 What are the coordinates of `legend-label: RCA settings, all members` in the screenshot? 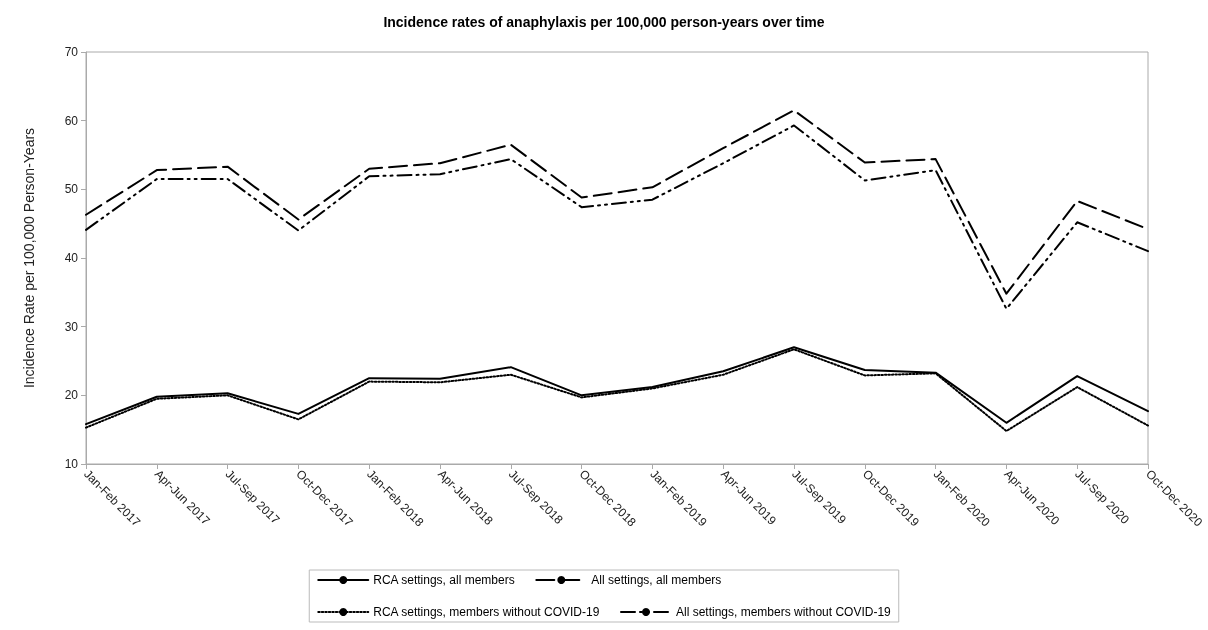 It's located at (444, 580).